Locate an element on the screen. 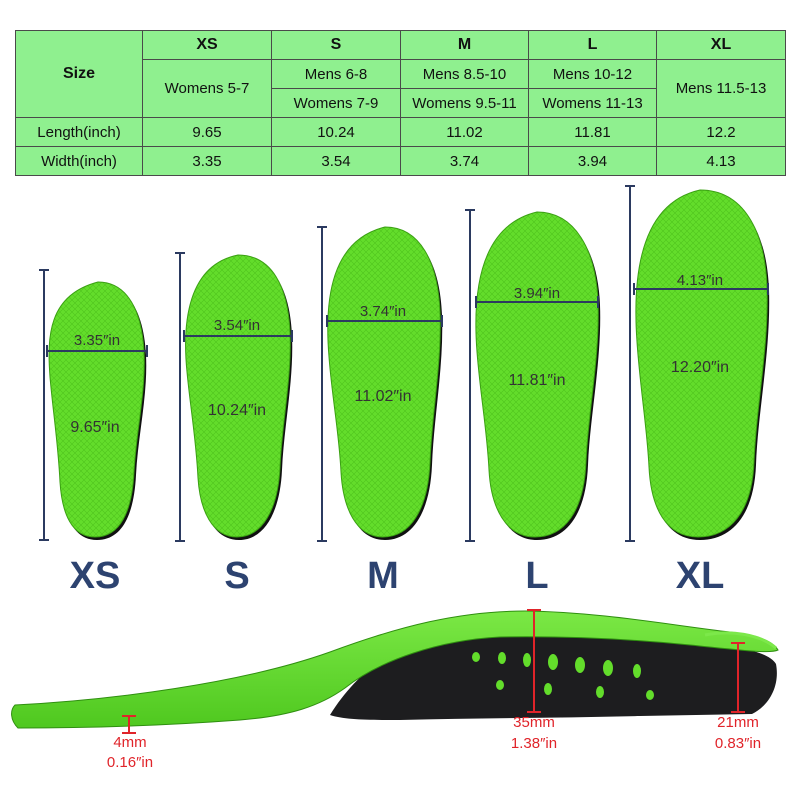 The width and height of the screenshot is (800, 800). s-size-label: S is located at coordinates (236, 576).